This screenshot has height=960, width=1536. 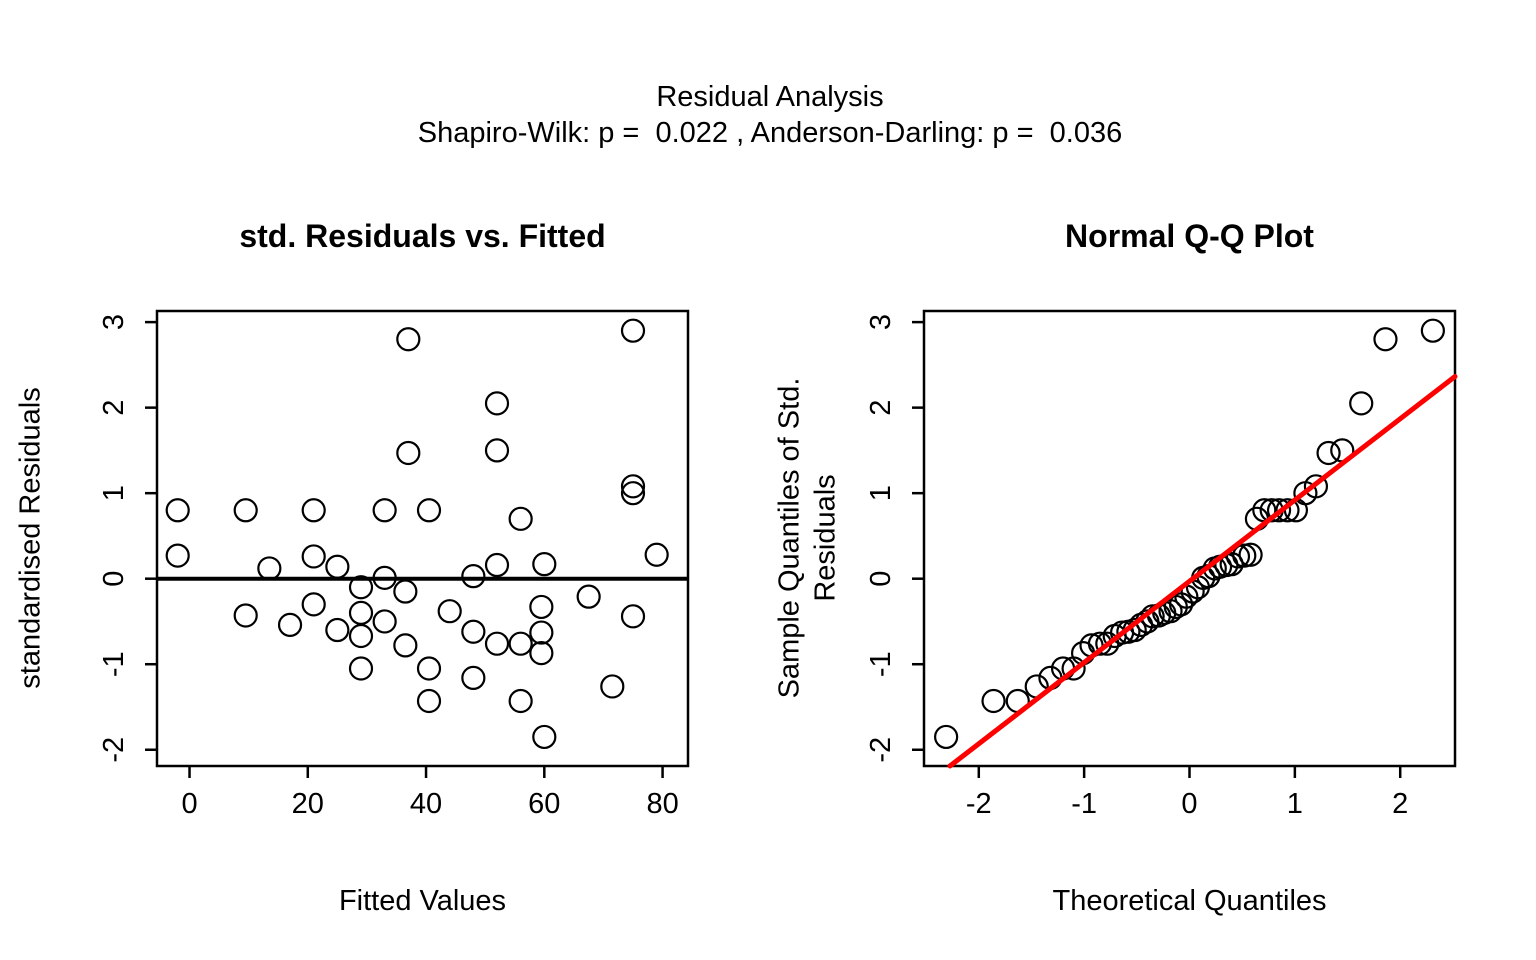 What do you see at coordinates (426, 804) in the screenshot?
I see `x-tick-label: 40` at bounding box center [426, 804].